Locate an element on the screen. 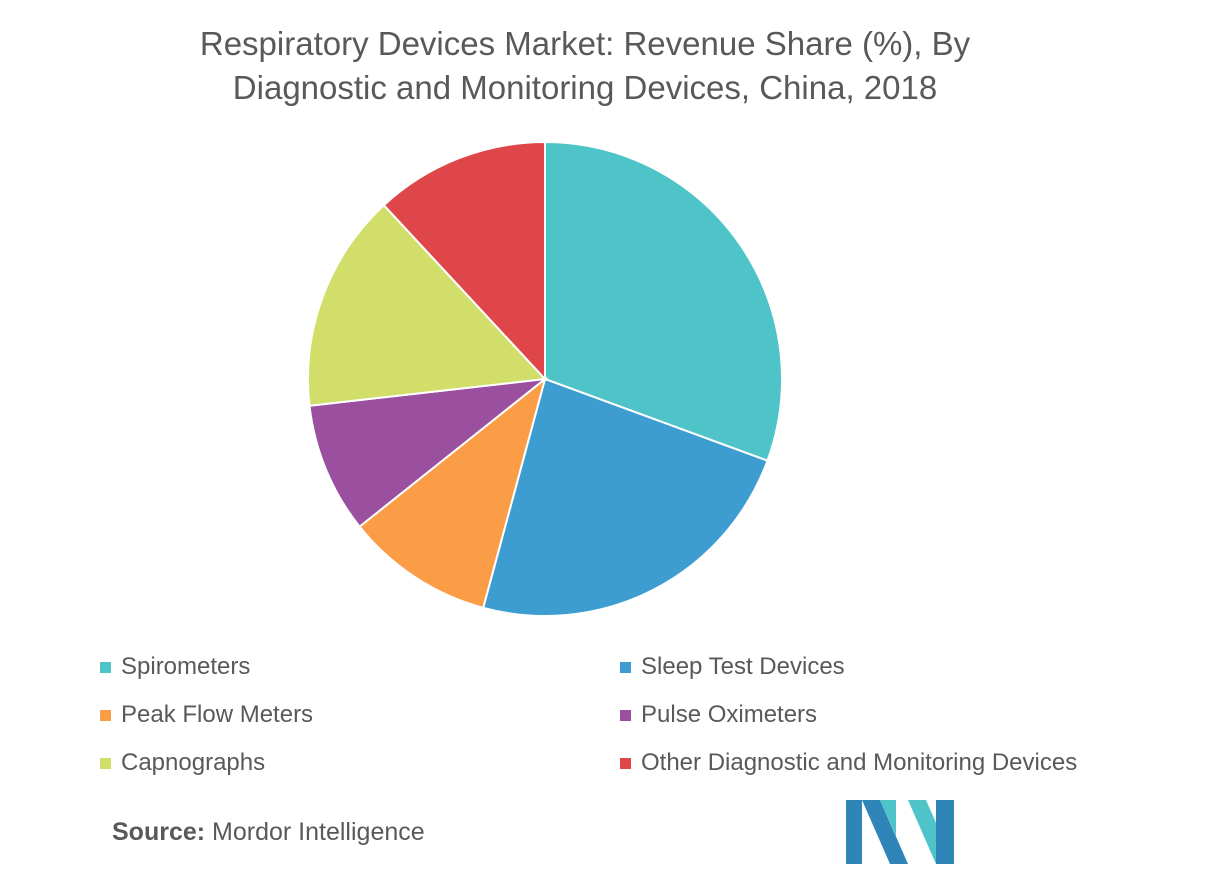 The width and height of the screenshot is (1216, 871). legend-item-sleep-test-devices: Sleep Test Devices is located at coordinates (732, 667).